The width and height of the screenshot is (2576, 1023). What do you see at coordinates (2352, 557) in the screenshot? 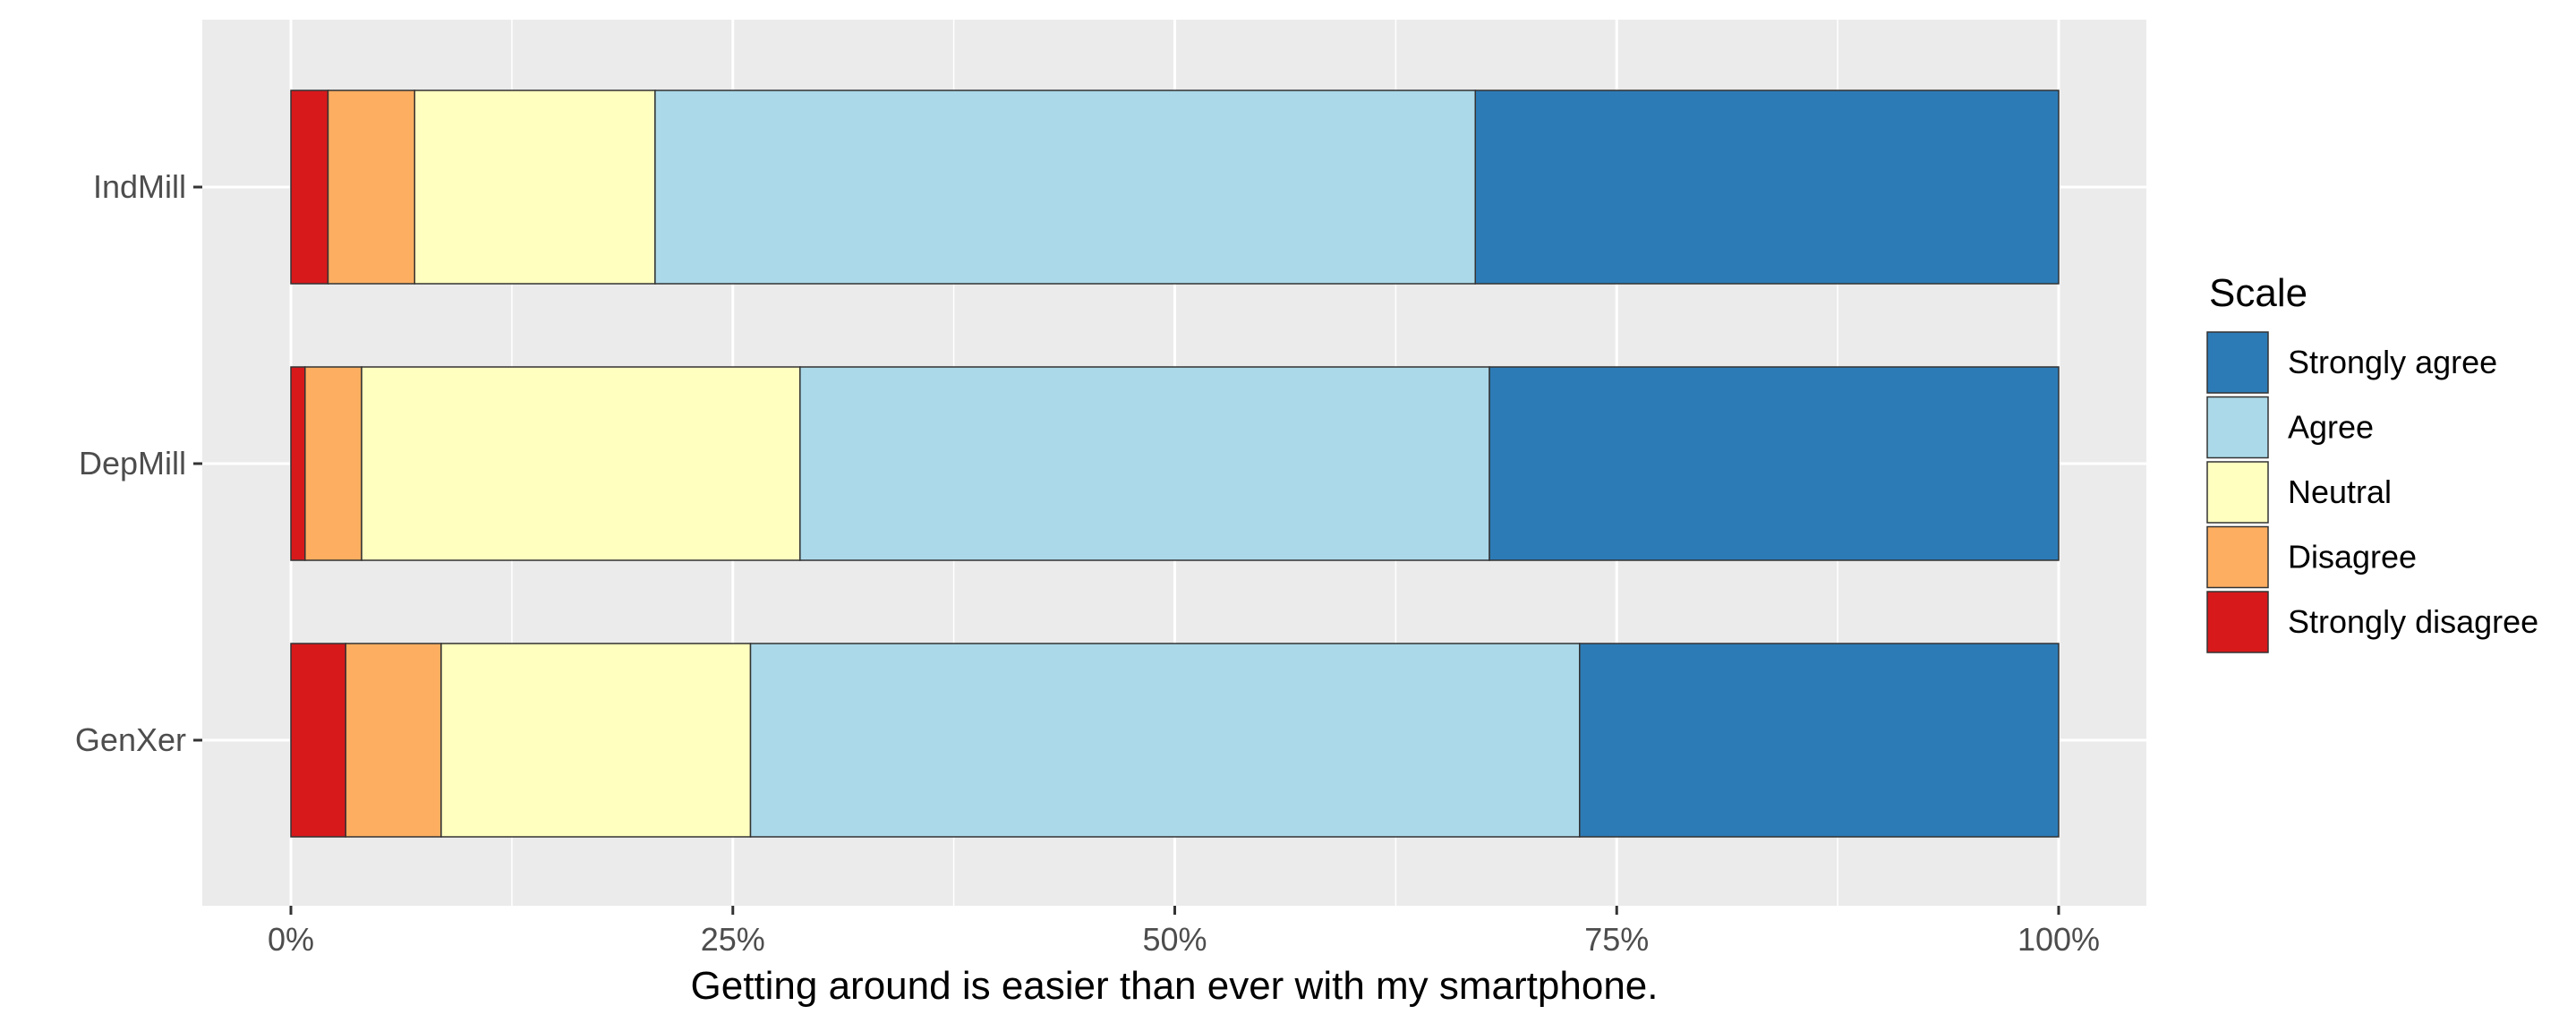
I see `legend-label: Disagree` at bounding box center [2352, 557].